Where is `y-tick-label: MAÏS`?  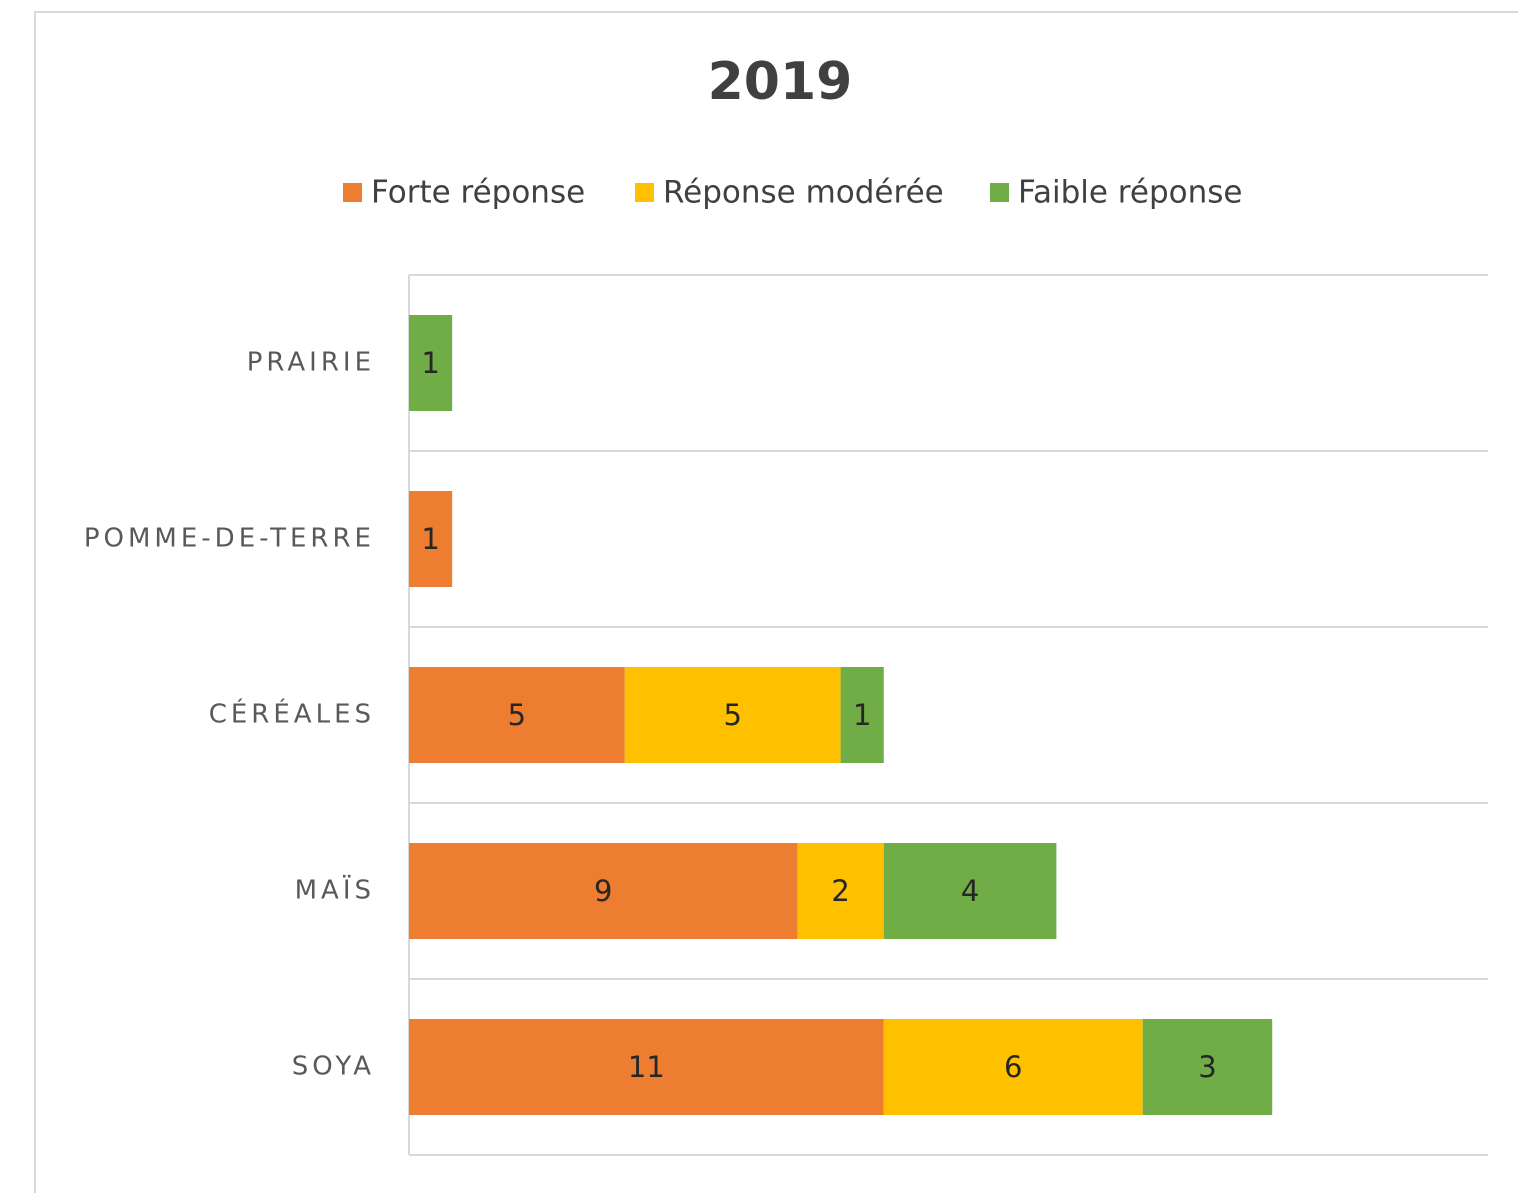
y-tick-label: MAÏS is located at coordinates (335, 890).